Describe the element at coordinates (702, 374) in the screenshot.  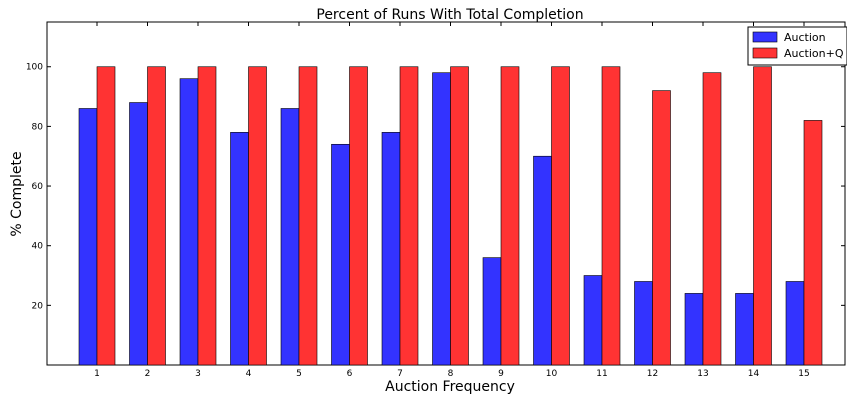
I see `x-tick-label: 13` at that location.